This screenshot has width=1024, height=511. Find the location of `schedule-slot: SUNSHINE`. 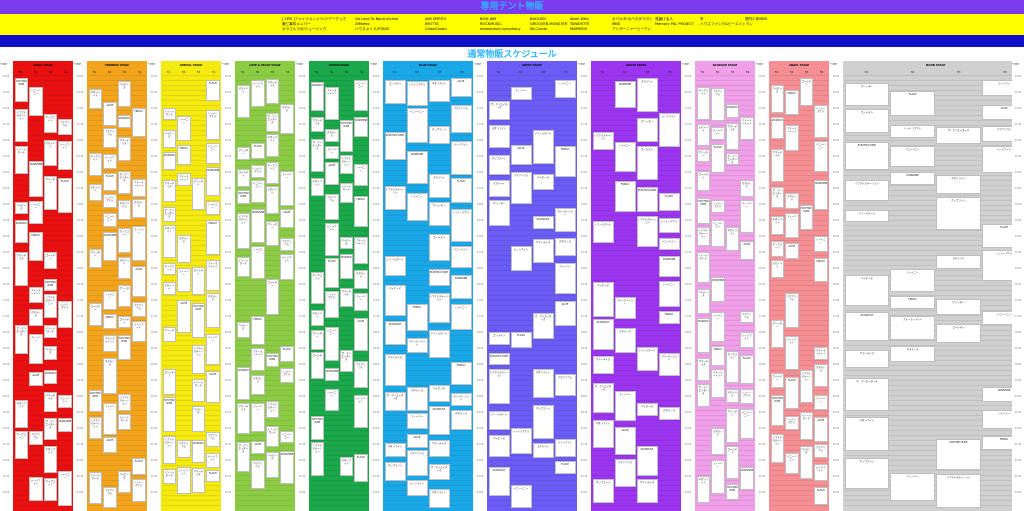

schedule-slot: SUNSHINE is located at coordinates (110, 246).